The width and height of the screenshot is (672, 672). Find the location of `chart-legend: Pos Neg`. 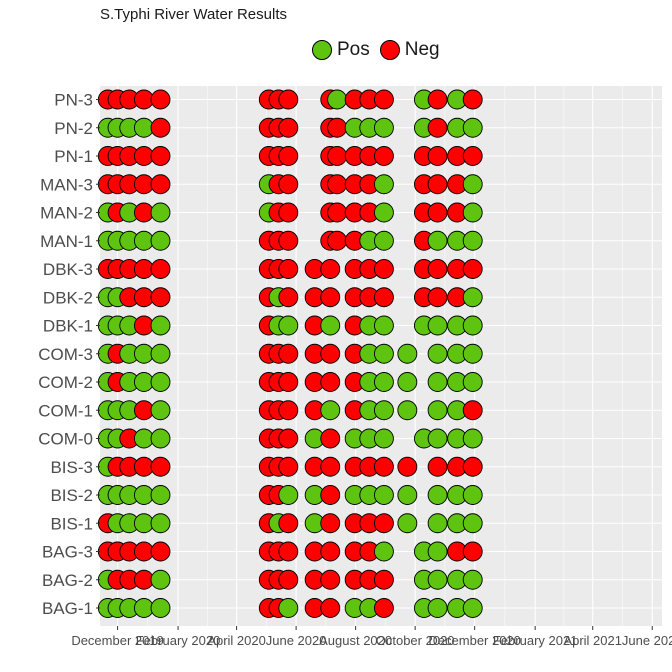

chart-legend: Pos Neg is located at coordinates (381, 50).